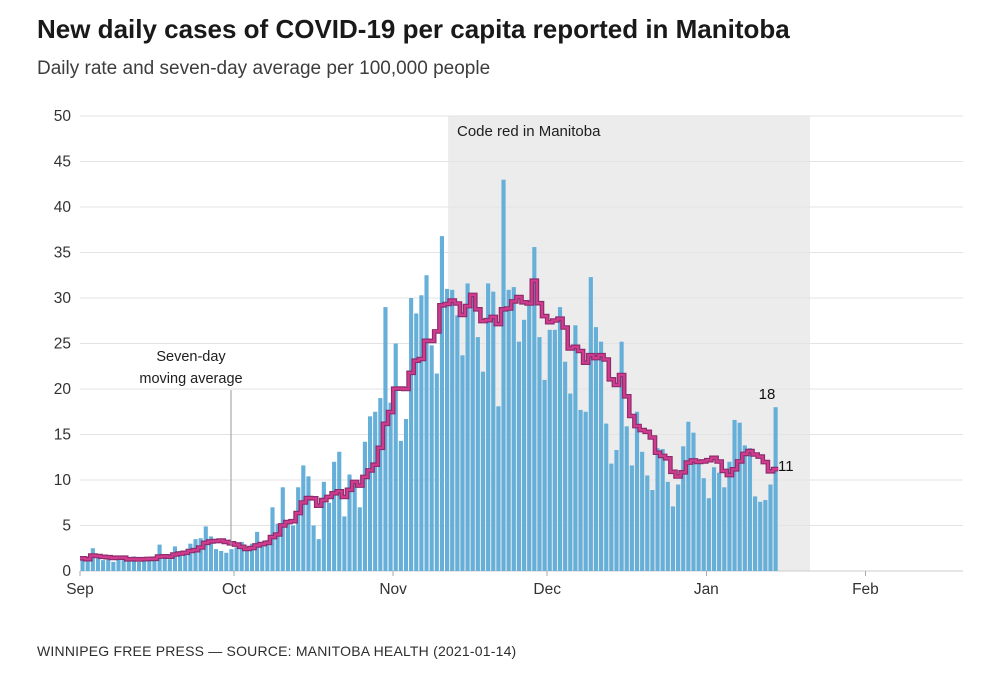  I want to click on seven-day-average-annotation: Seven-day moving average, so click(191, 368).